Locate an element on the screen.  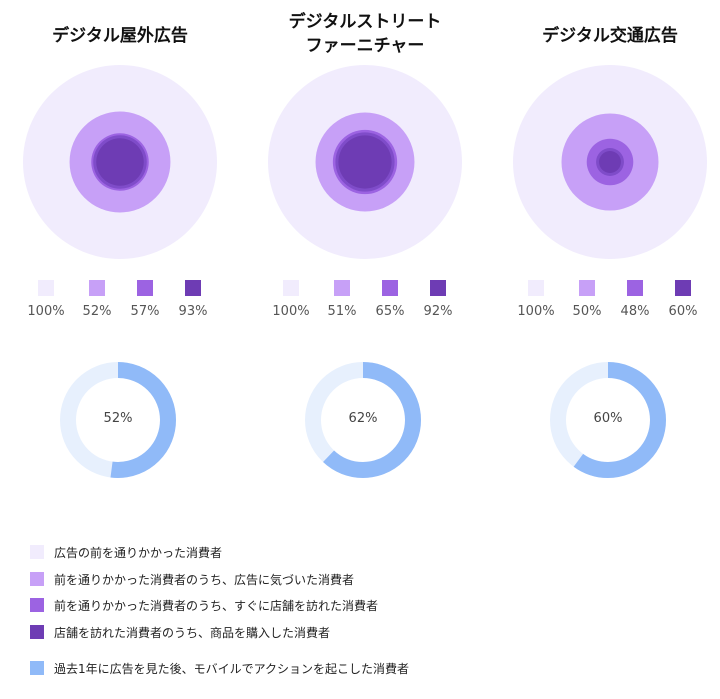
legend-item: 前を通りかかった消費者のうち、すぐに店舗を訪れた消費者 is located at coordinates (290, 606).